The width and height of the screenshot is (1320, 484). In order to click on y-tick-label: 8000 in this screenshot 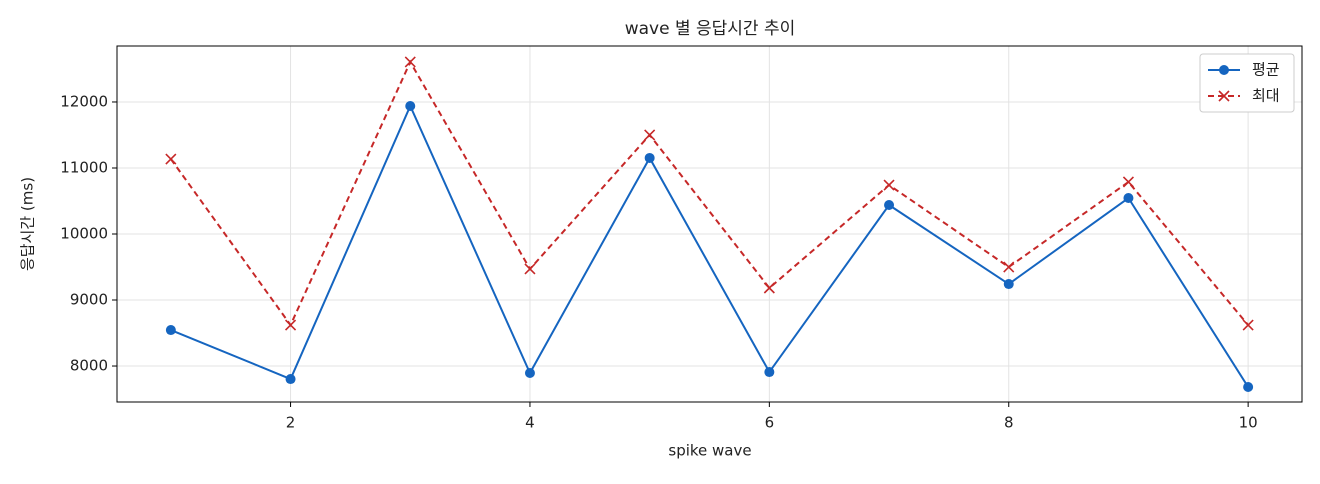, I will do `click(89, 366)`.